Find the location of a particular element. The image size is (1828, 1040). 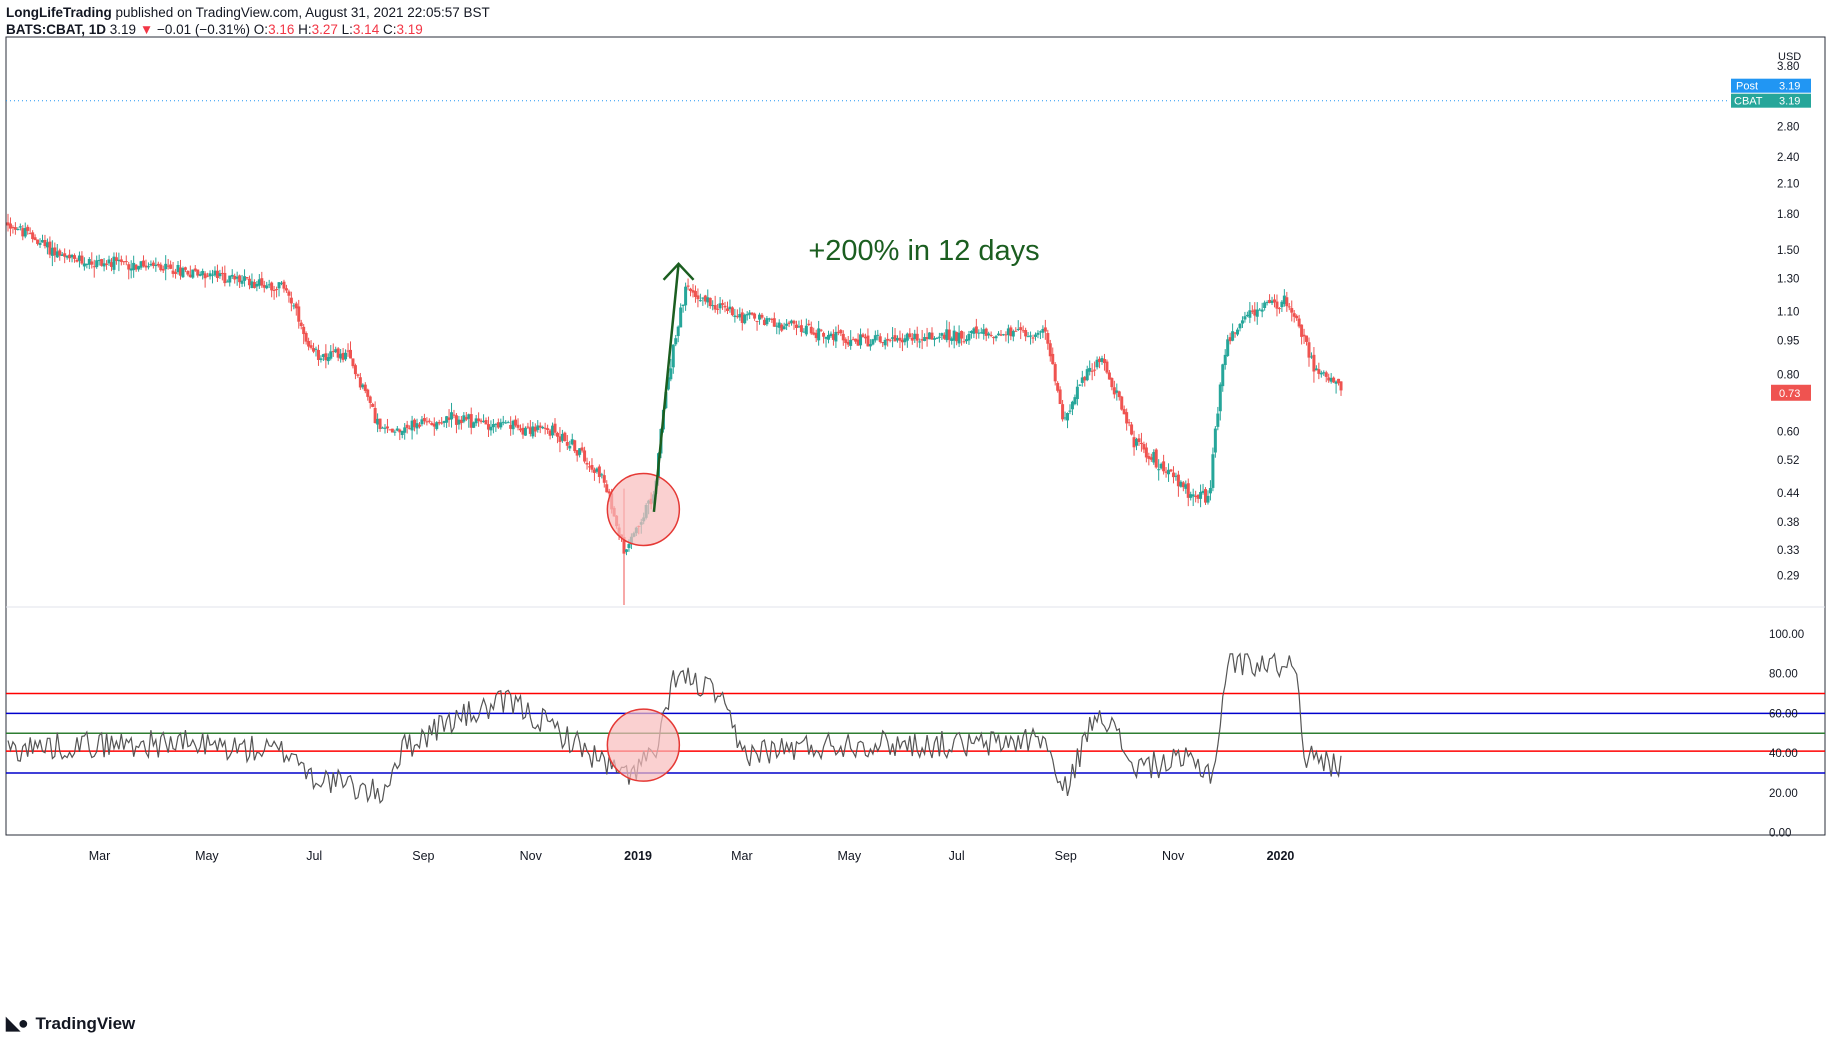

last-price-label: 0.73 is located at coordinates (1789, 394).